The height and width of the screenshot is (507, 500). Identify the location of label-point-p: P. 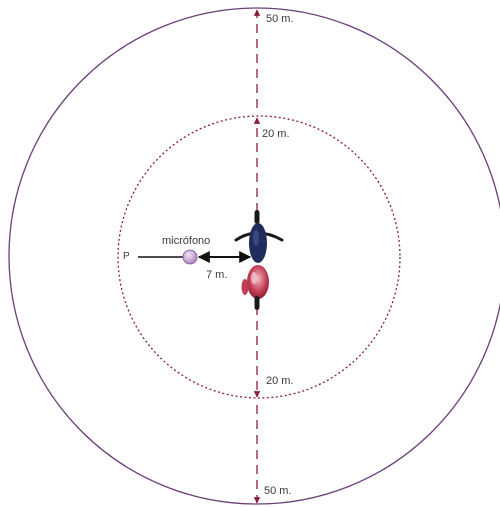
(126, 256).